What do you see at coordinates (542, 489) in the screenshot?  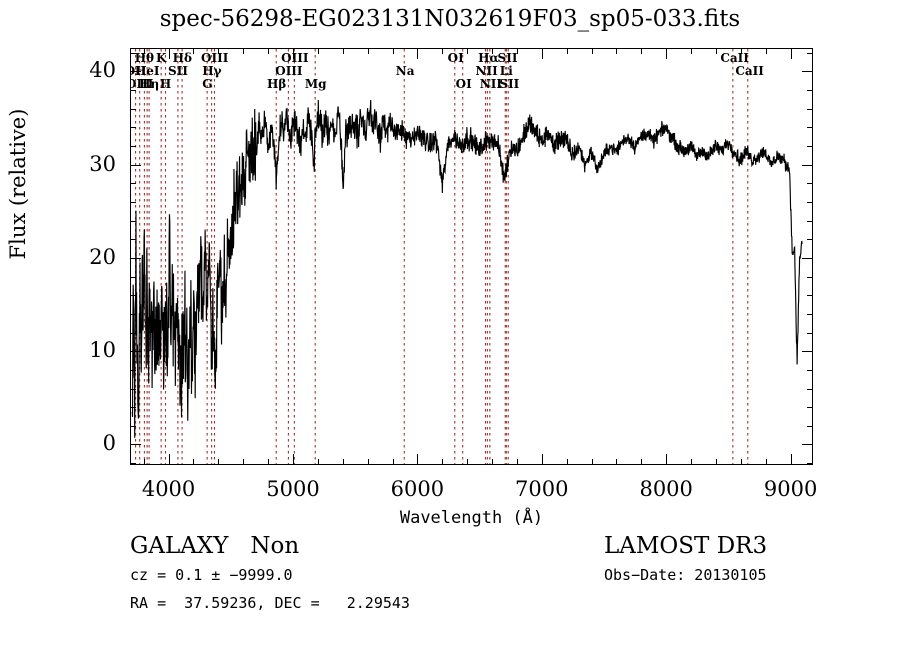 I see `x-tick-label: 7000` at bounding box center [542, 489].